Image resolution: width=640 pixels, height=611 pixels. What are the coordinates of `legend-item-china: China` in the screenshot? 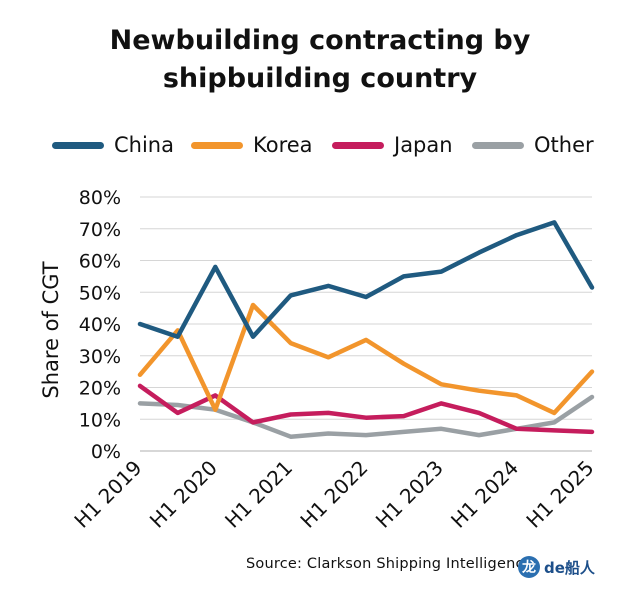 It's located at (113, 145).